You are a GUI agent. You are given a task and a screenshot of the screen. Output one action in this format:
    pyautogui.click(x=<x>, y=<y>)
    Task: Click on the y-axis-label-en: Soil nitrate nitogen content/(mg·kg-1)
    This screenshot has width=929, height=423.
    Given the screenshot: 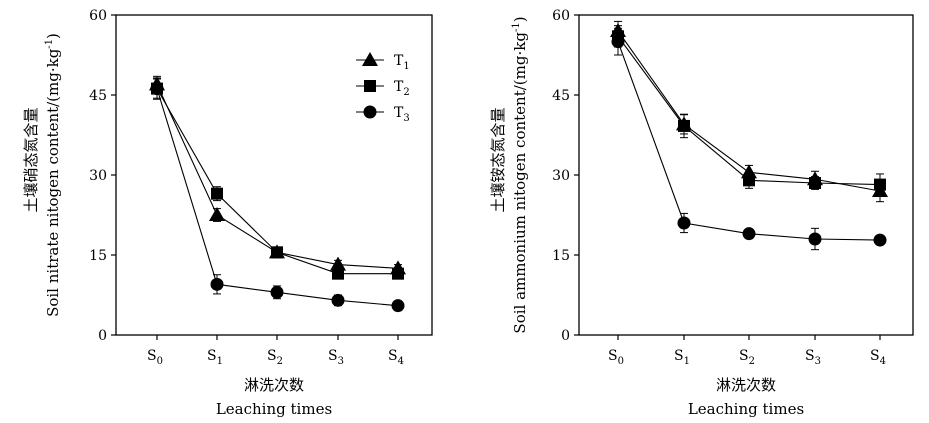 What is the action you would take?
    pyautogui.click(x=53, y=175)
    